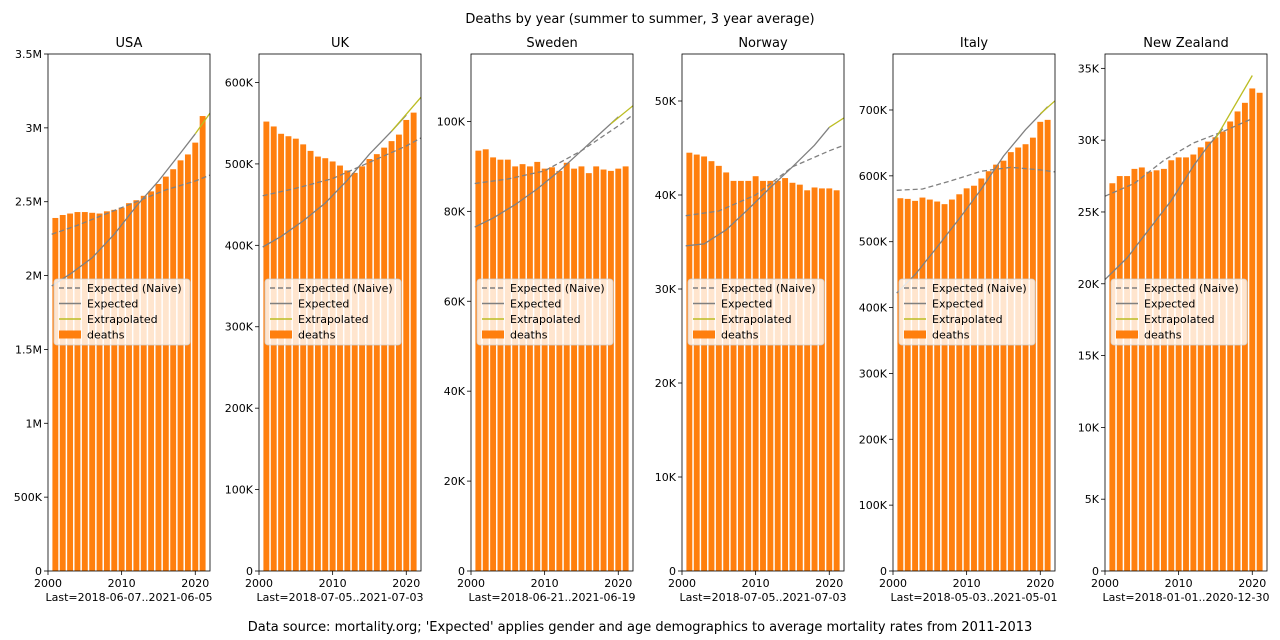 The width and height of the screenshot is (1280, 640). Describe the element at coordinates (28, 202) in the screenshot. I see `y-tick-label: 2.5M` at that location.